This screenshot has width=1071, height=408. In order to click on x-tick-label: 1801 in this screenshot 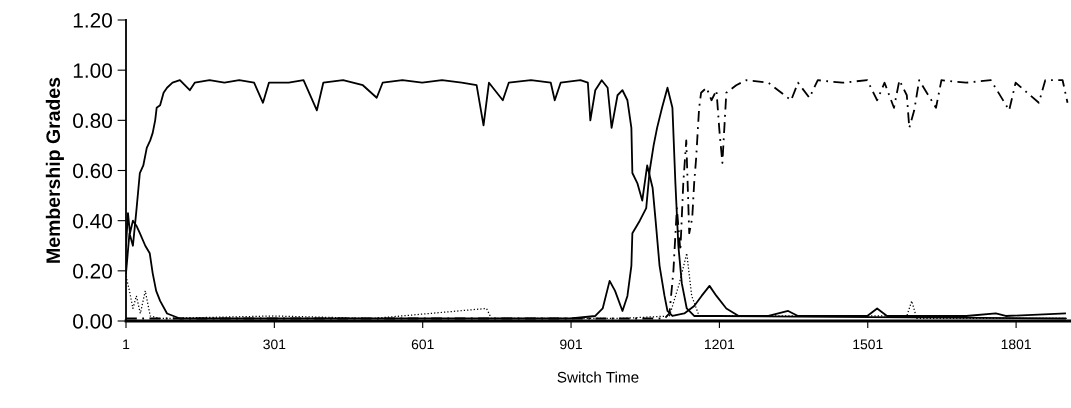, I will do `click(1016, 344)`.